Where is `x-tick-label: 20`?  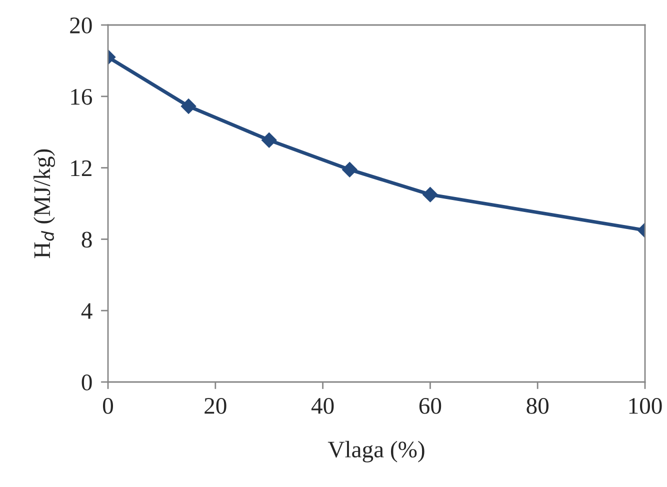
x-tick-label: 20 is located at coordinates (215, 406).